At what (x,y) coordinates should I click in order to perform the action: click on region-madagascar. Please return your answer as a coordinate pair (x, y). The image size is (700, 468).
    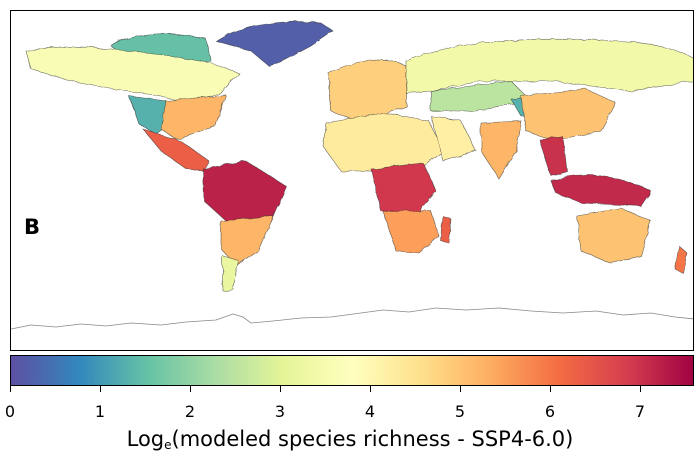
    Looking at the image, I should click on (446, 229).